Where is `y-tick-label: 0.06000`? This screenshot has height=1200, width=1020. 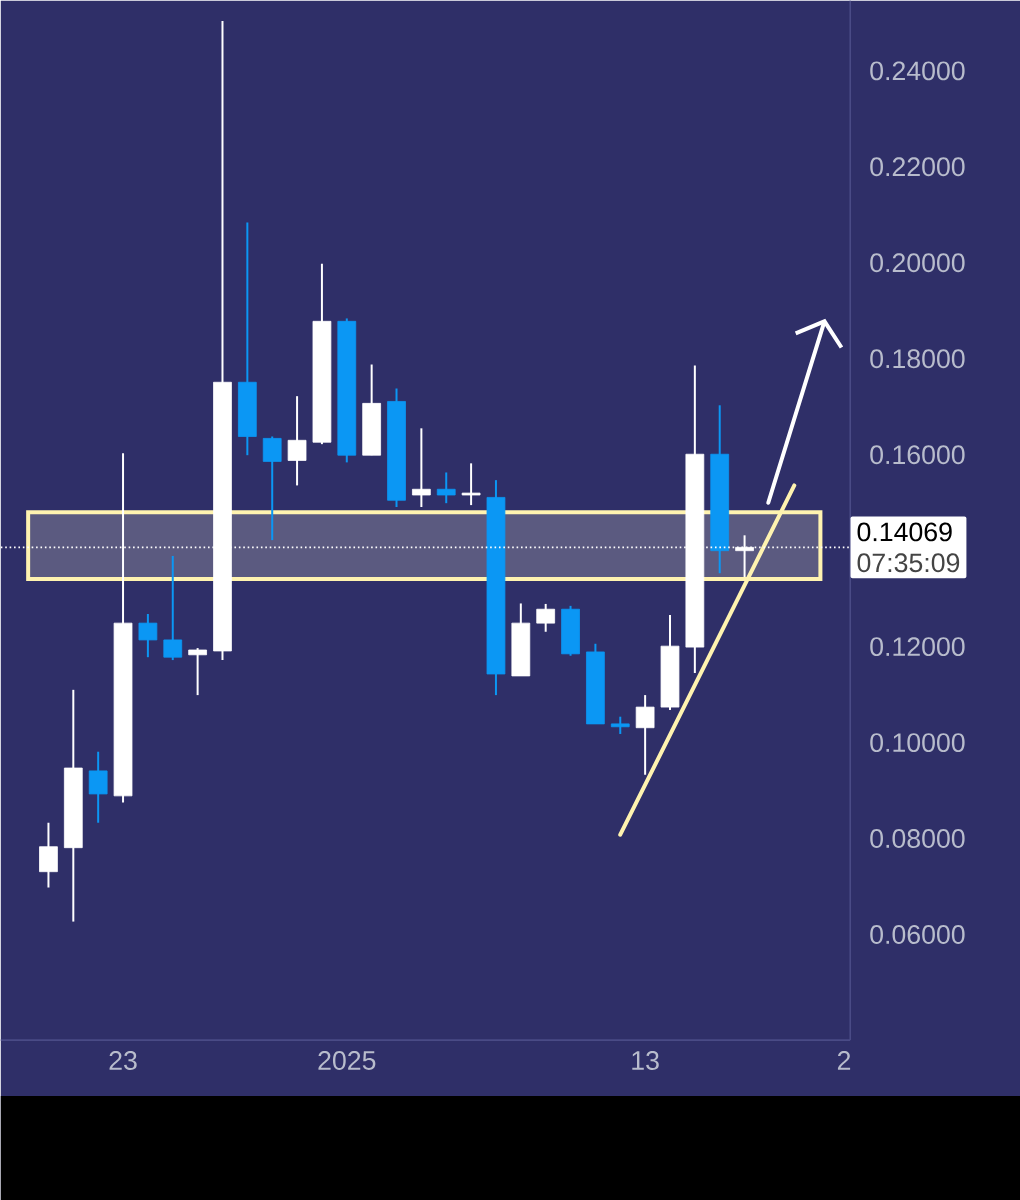 y-tick-label: 0.06000 is located at coordinates (917, 934).